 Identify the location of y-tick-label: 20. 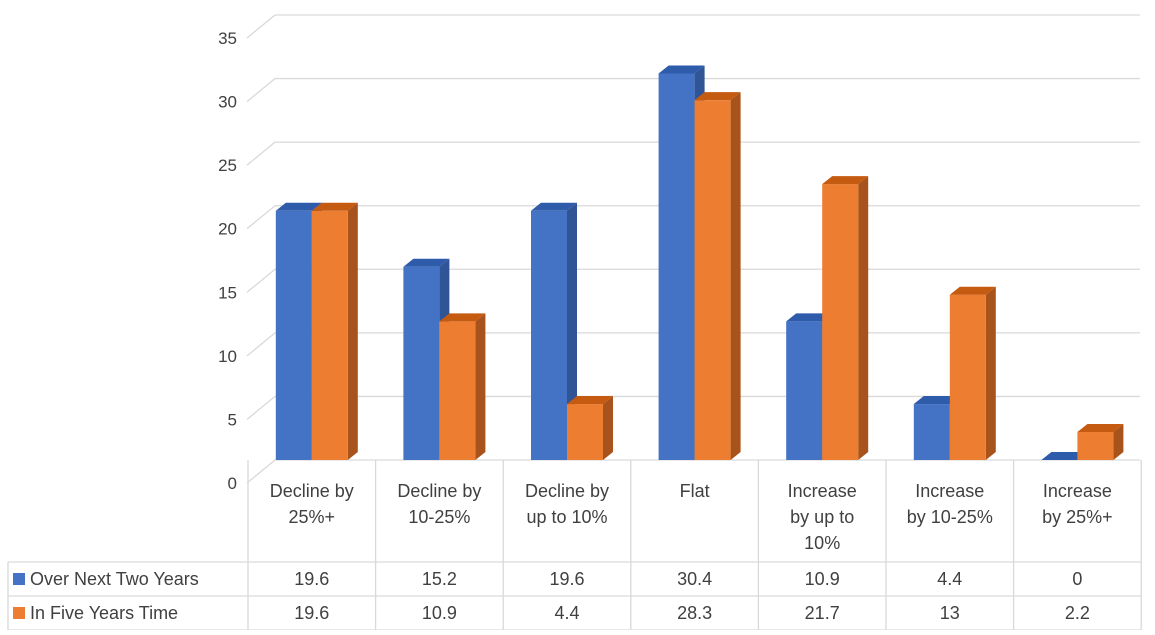
(227, 229).